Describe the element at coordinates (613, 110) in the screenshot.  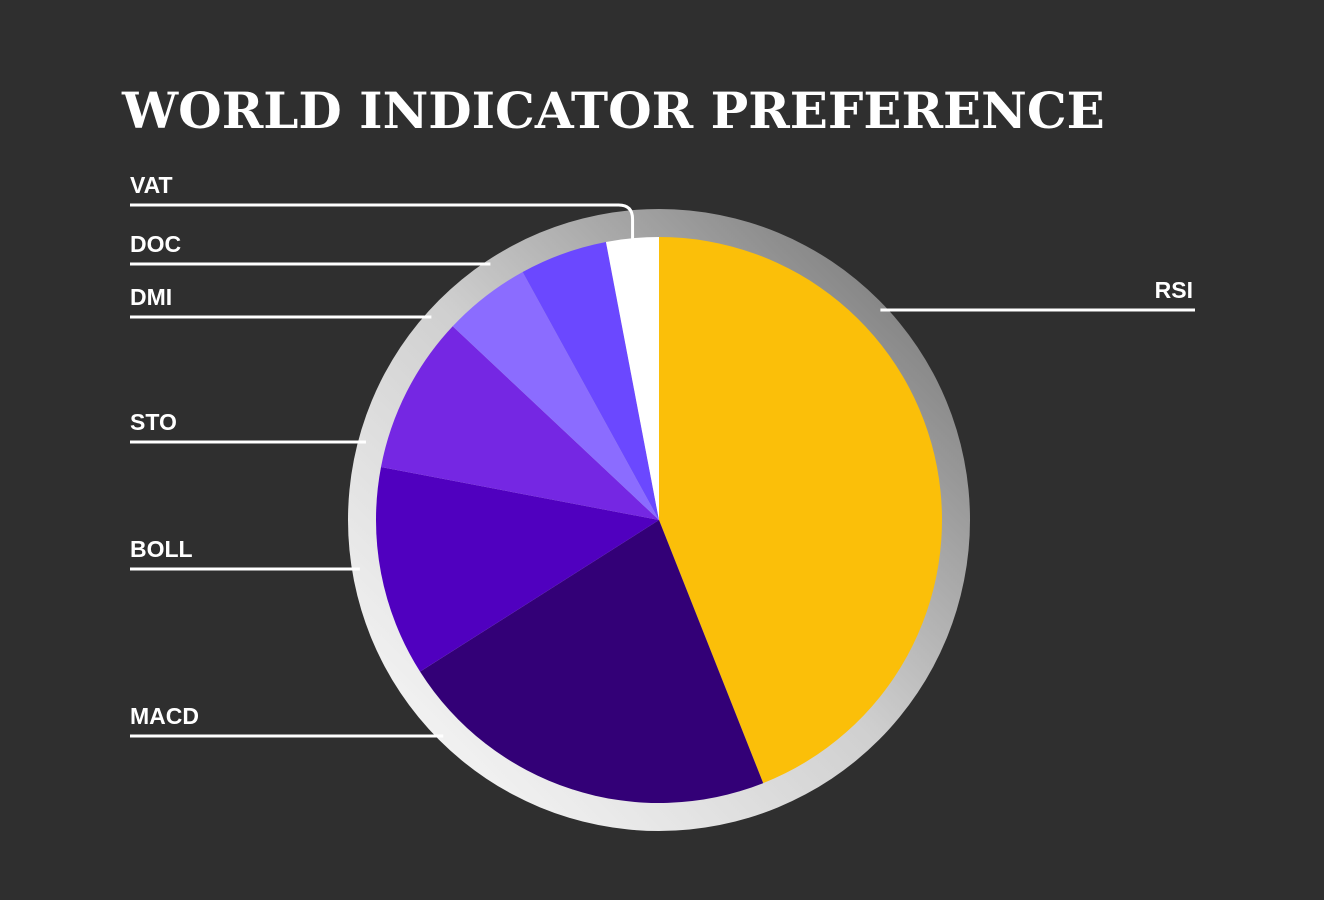
I see `chart-title: WORLD INDICATOR PREFERENCE` at that location.